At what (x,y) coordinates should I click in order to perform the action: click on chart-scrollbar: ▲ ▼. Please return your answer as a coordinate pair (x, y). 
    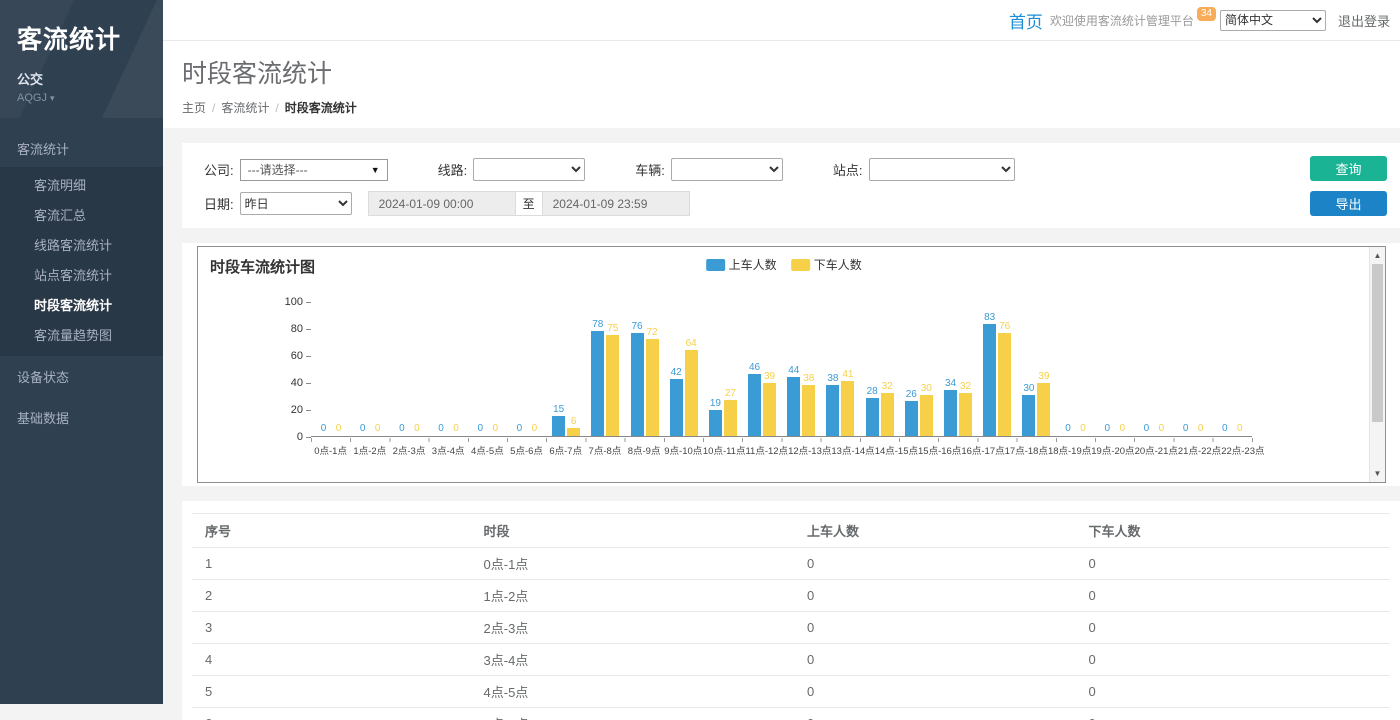
    Looking at the image, I should click on (1377, 364).